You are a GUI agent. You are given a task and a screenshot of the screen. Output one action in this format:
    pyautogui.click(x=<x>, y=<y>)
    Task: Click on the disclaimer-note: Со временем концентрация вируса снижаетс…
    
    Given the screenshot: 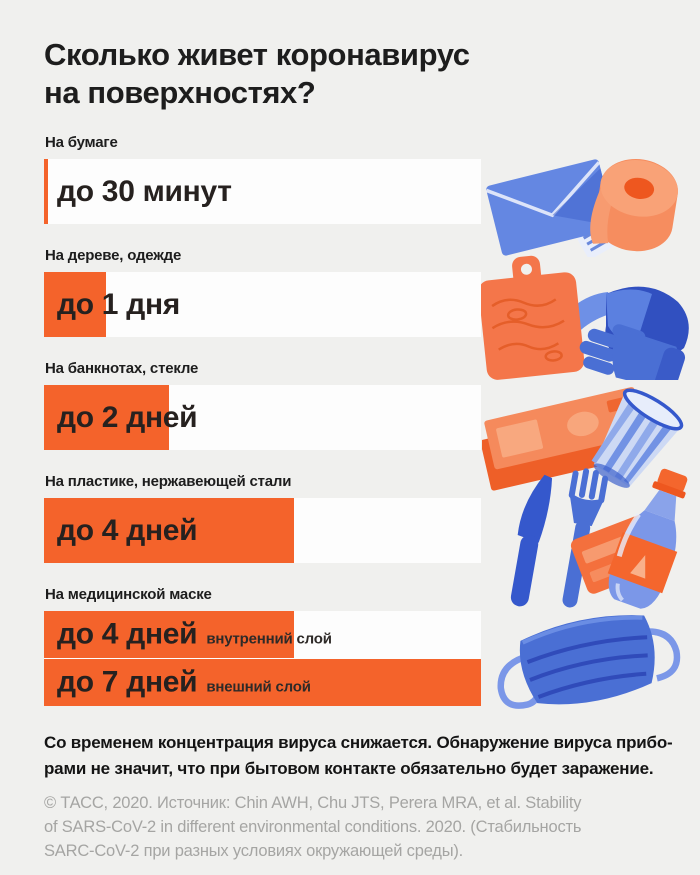 What is the action you would take?
    pyautogui.click(x=368, y=756)
    